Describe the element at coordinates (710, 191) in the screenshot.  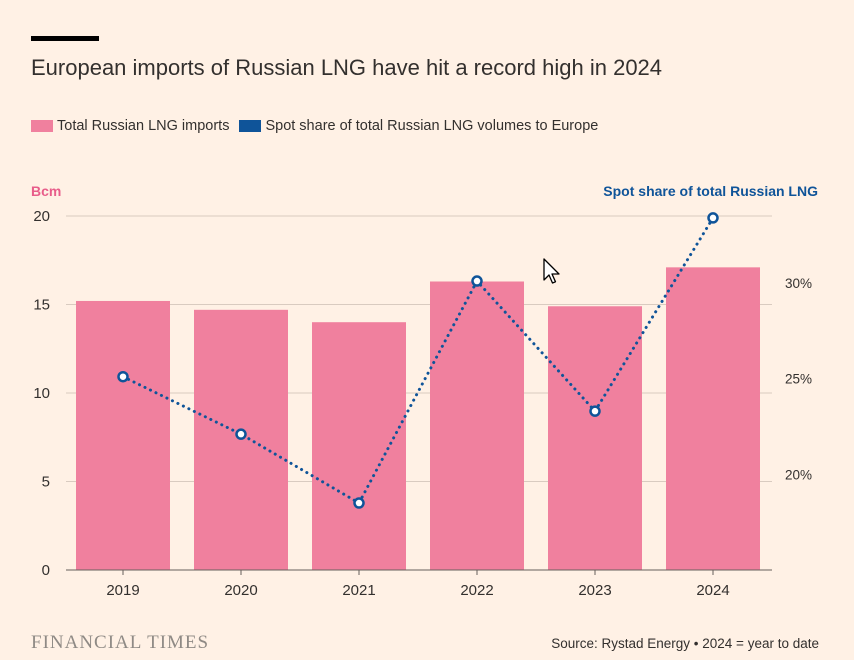
I see `right-axis-title: Spot share of total Russian LNG` at that location.